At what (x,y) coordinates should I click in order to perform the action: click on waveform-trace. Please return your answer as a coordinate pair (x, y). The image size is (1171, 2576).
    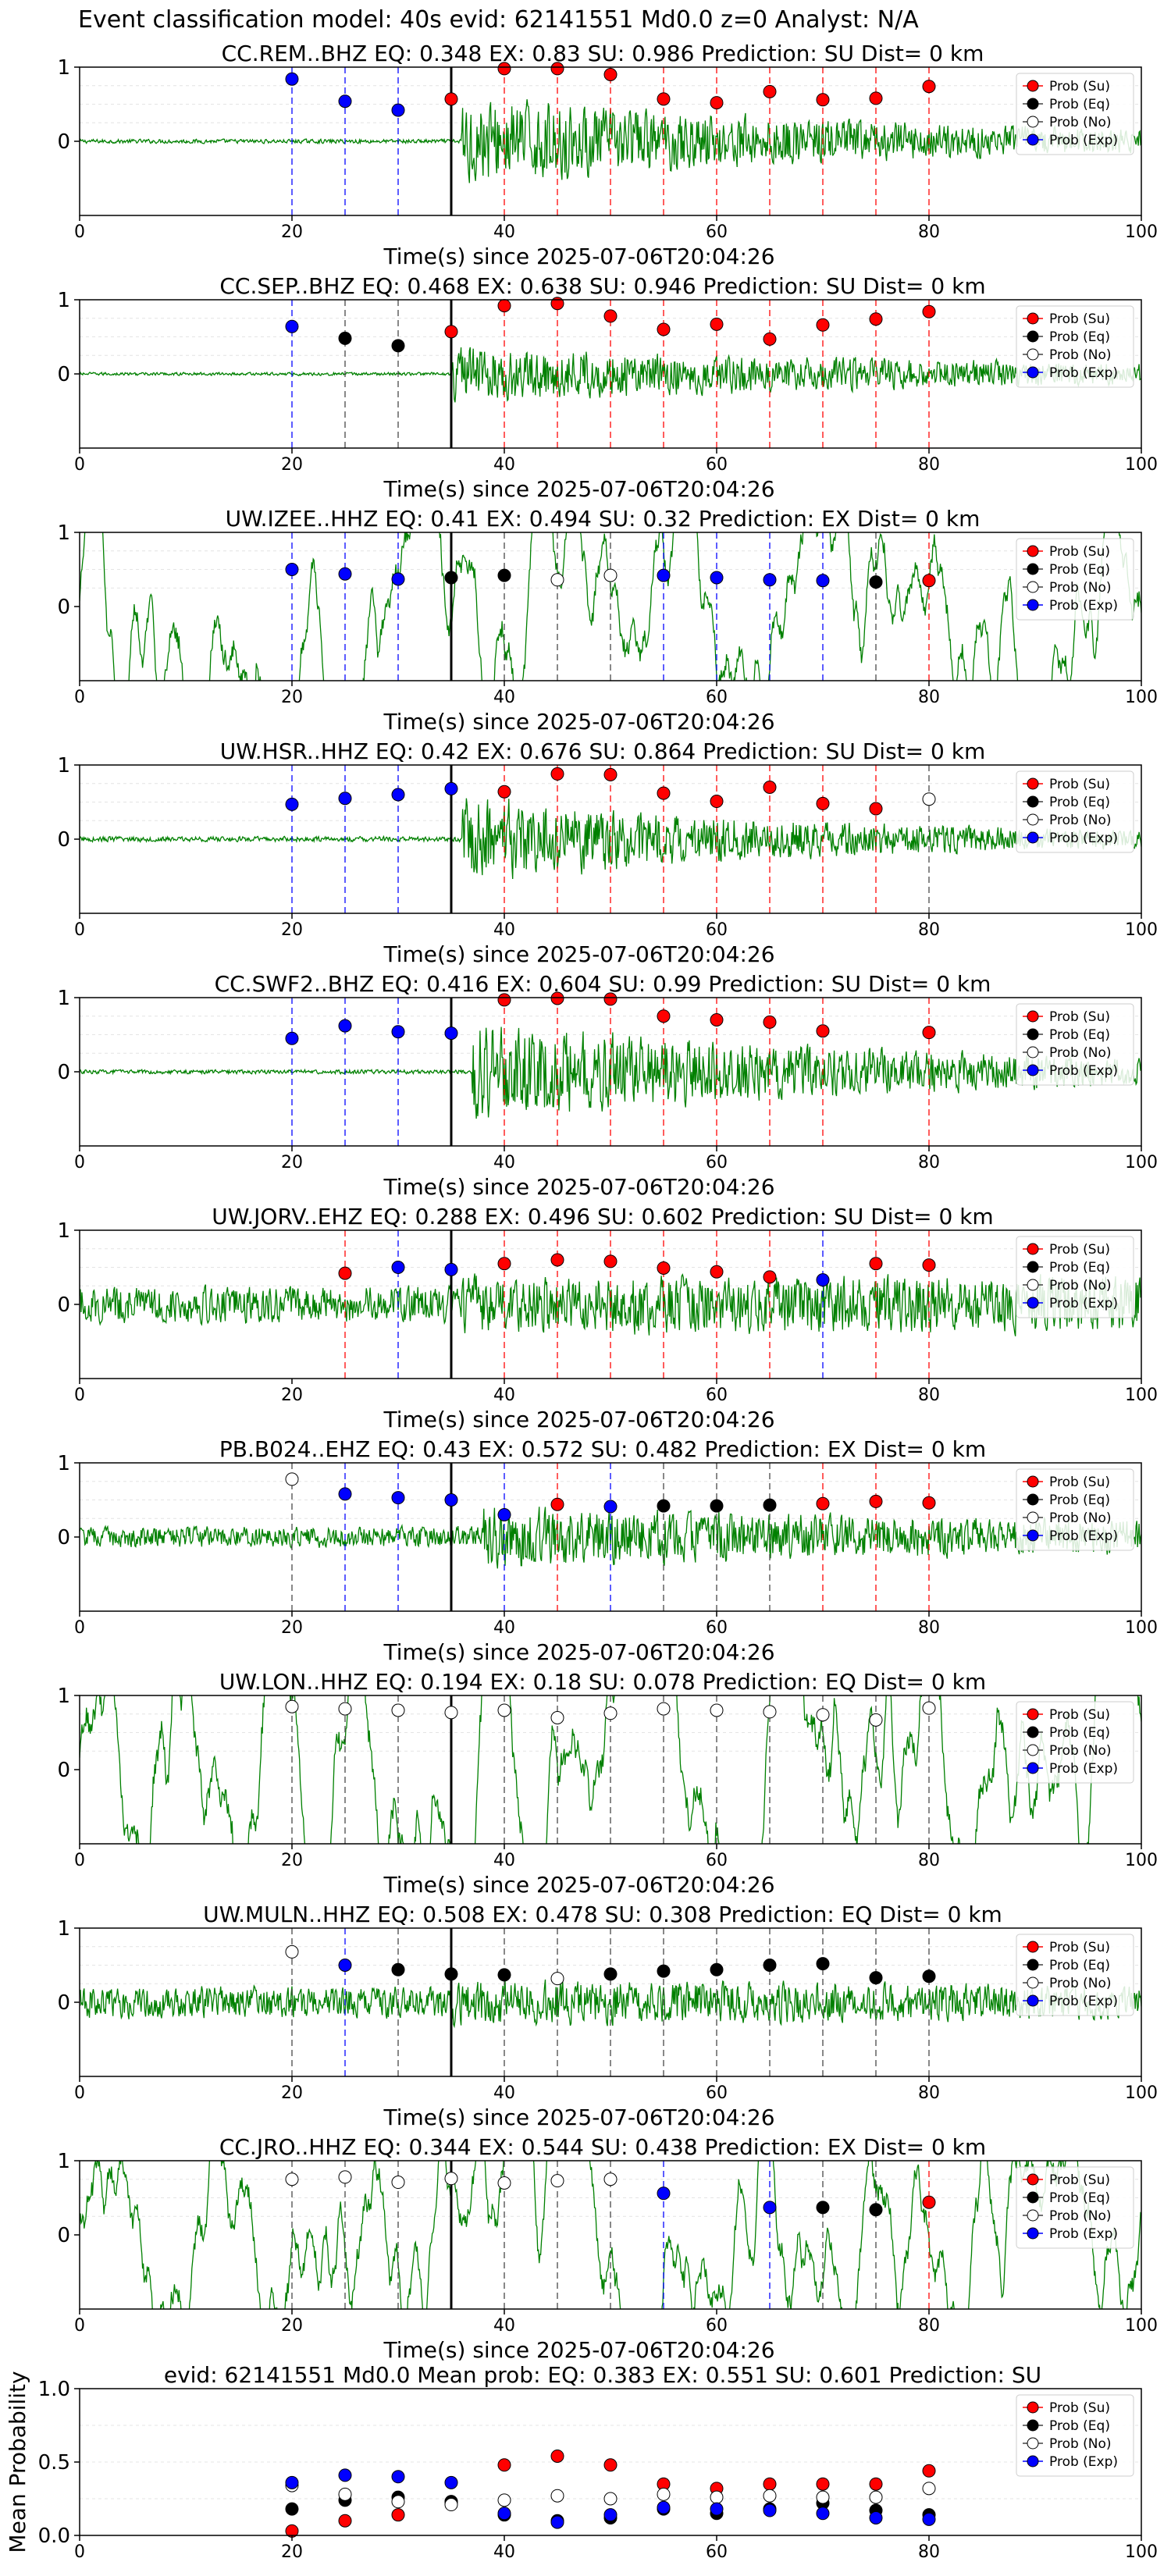
    Looking at the image, I should click on (610, 2004).